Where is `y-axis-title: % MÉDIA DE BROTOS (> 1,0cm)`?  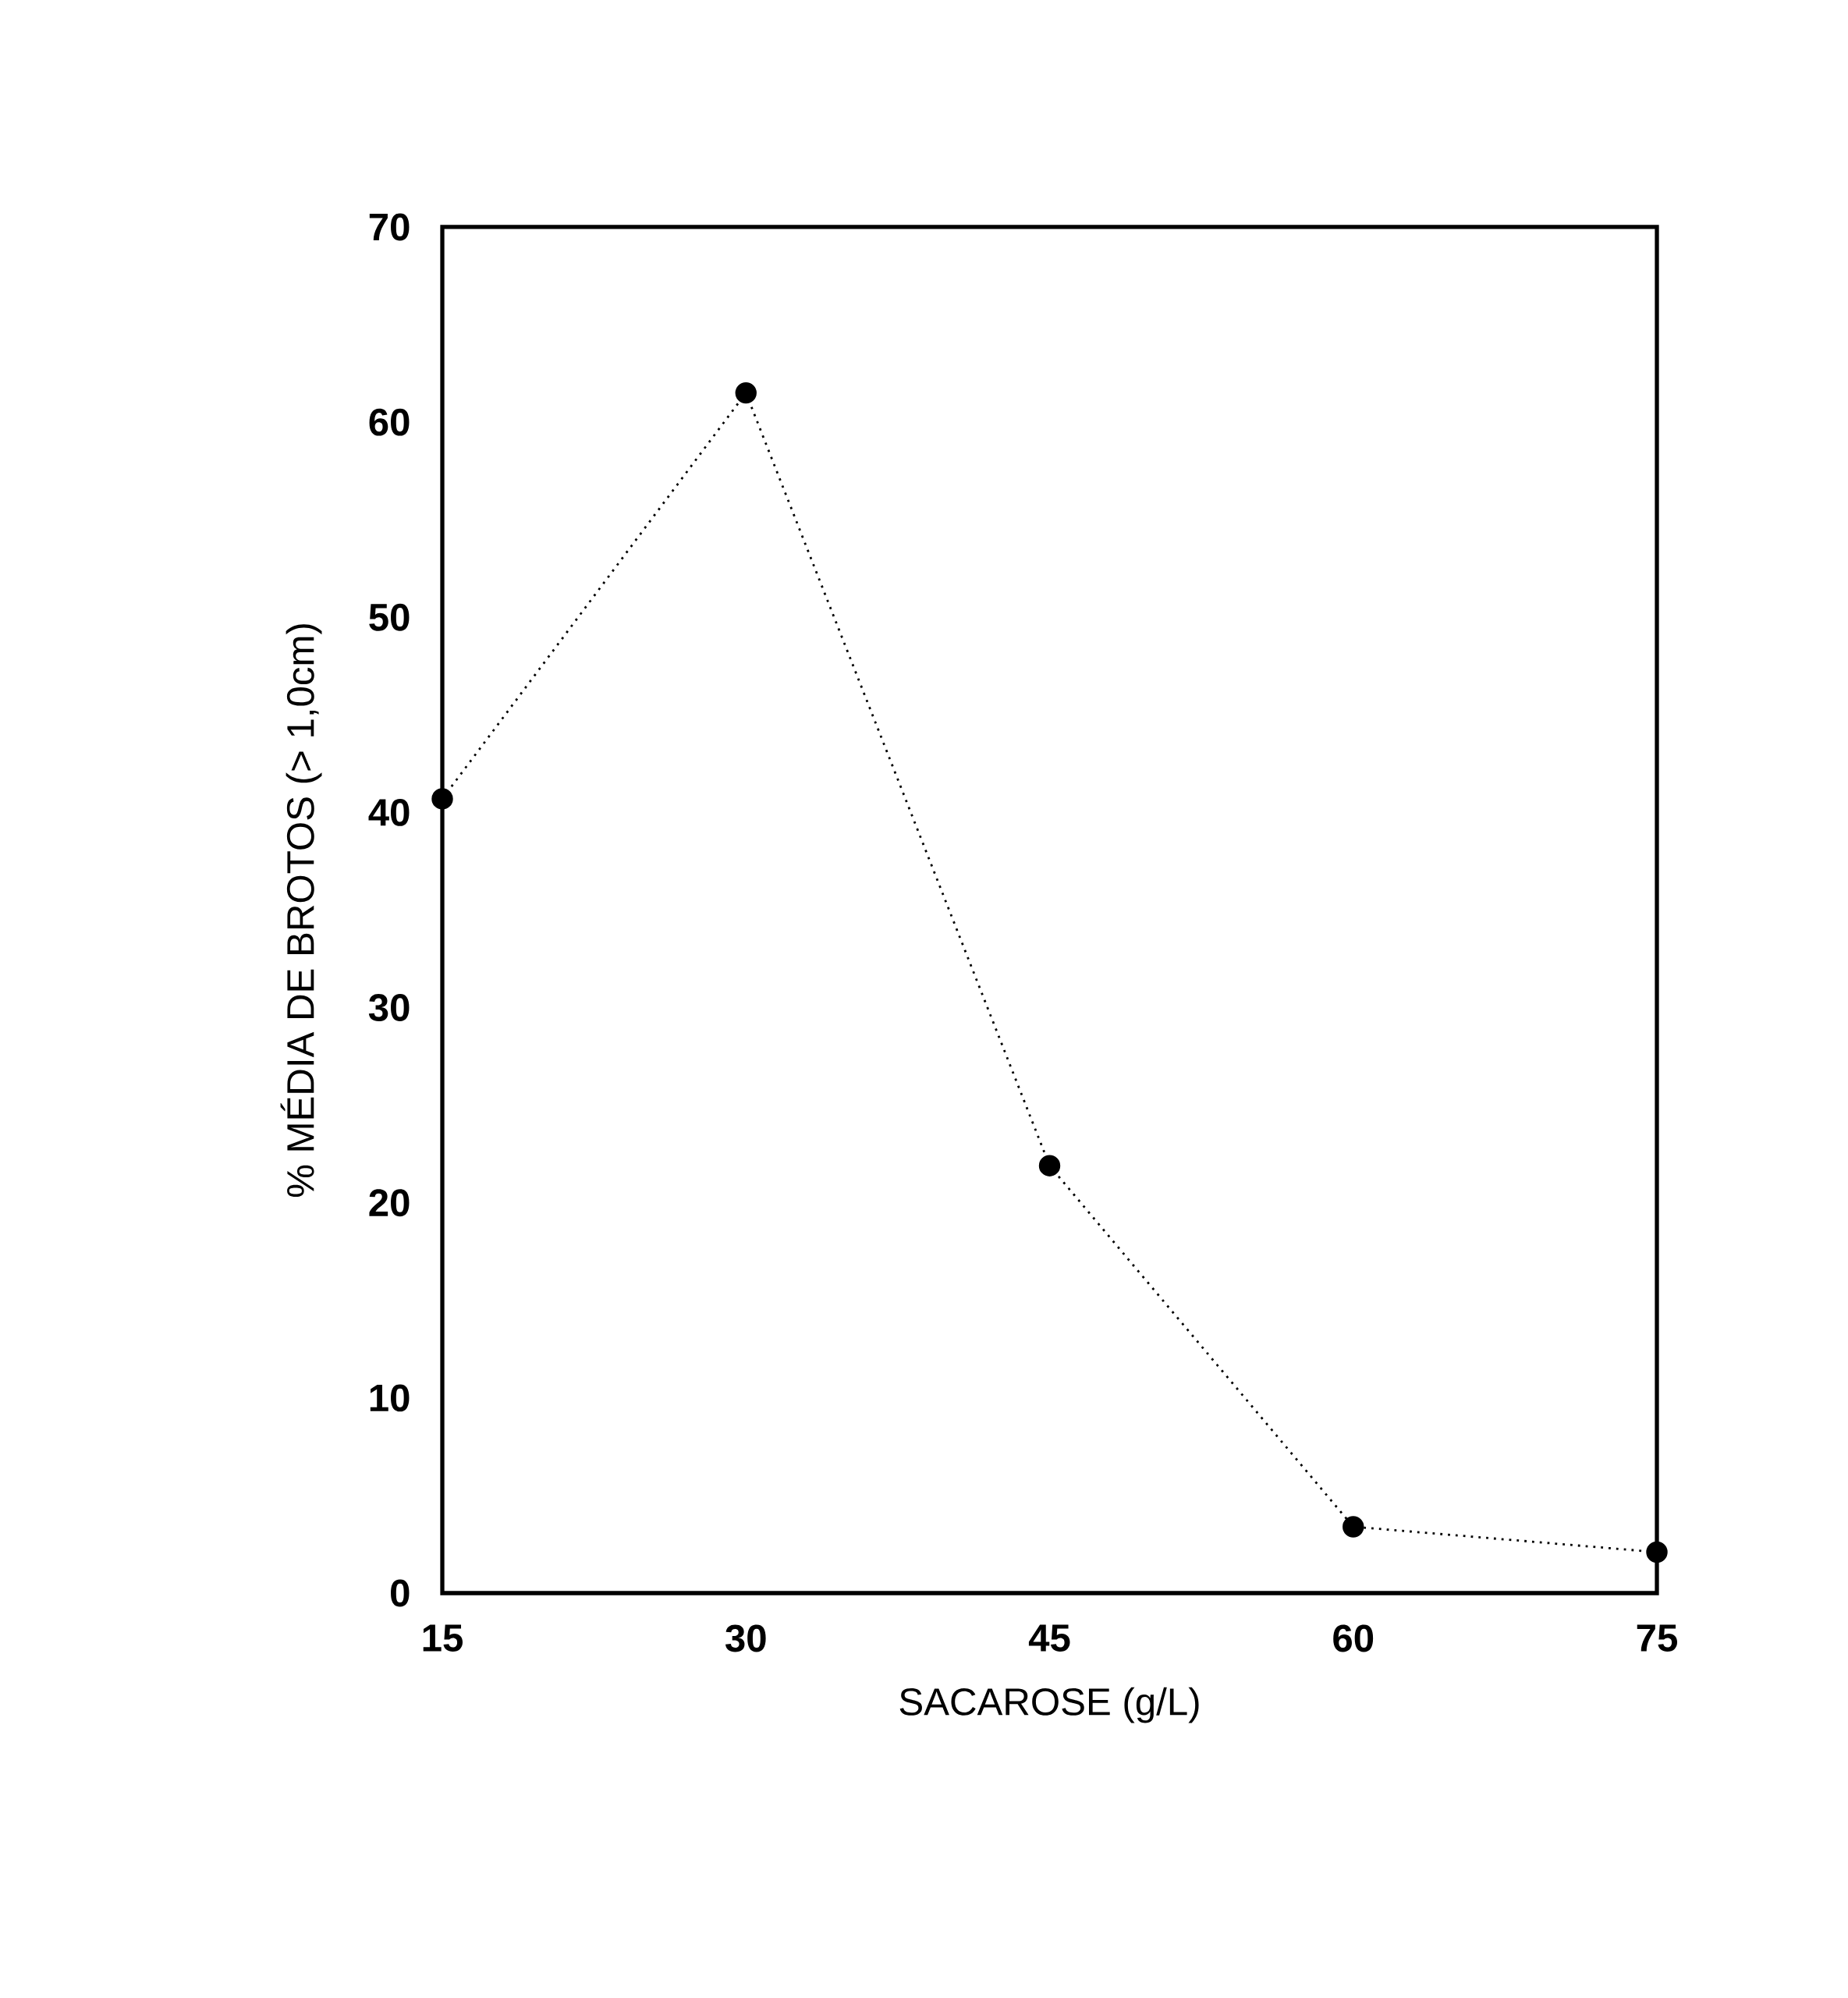 y-axis-title: % MÉDIA DE BROTOS (> 1,0cm) is located at coordinates (301, 911).